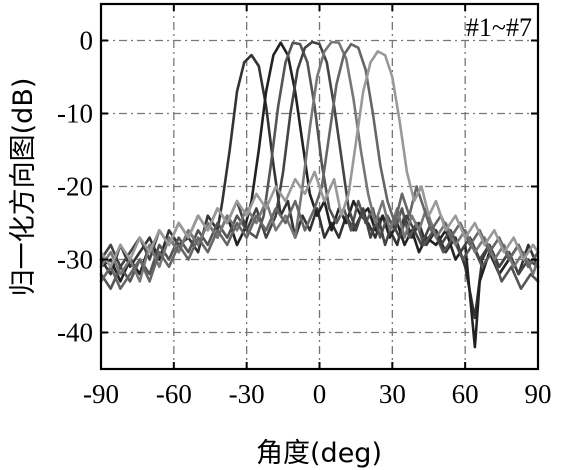 Image resolution: width=566 pixels, height=470 pixels. Describe the element at coordinates (465, 394) in the screenshot. I see `x-tick-label: 60` at that location.